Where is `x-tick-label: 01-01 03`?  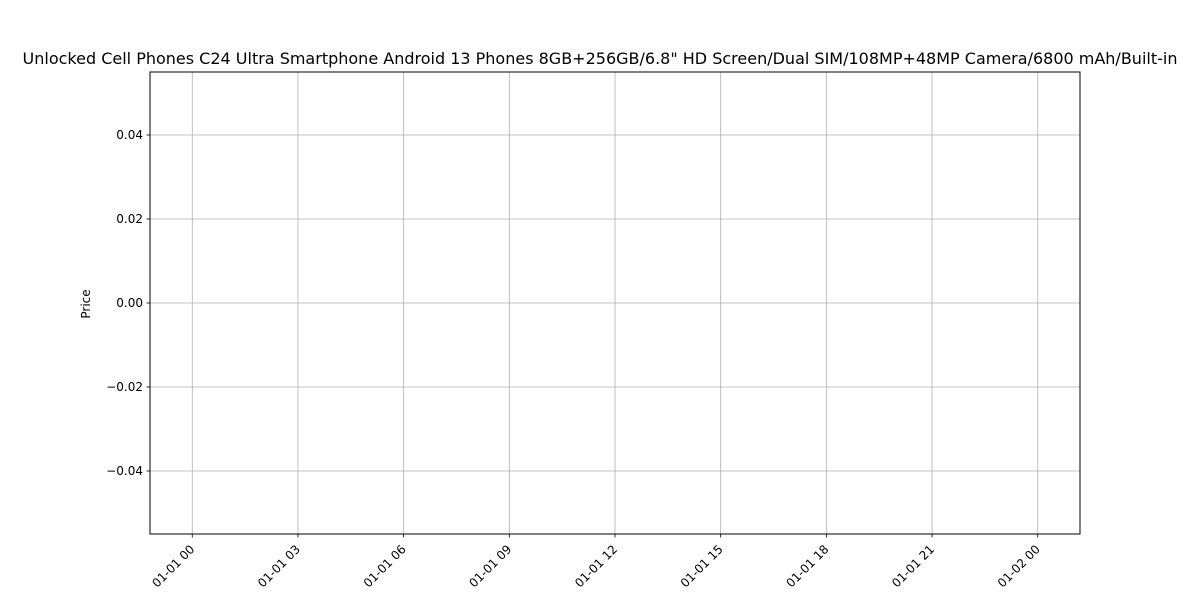
x-tick-label: 01-01 03 is located at coordinates (279, 566).